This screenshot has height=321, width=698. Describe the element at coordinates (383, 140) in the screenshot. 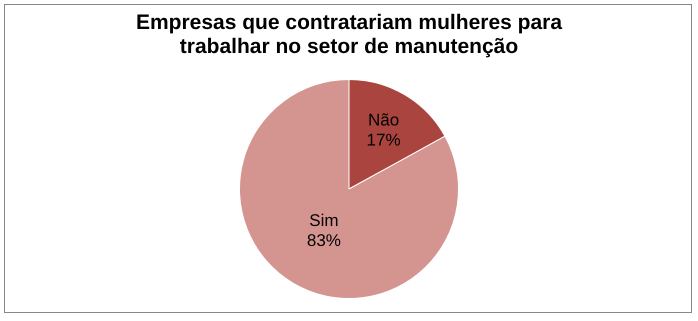

I see `data-label: 17%` at that location.